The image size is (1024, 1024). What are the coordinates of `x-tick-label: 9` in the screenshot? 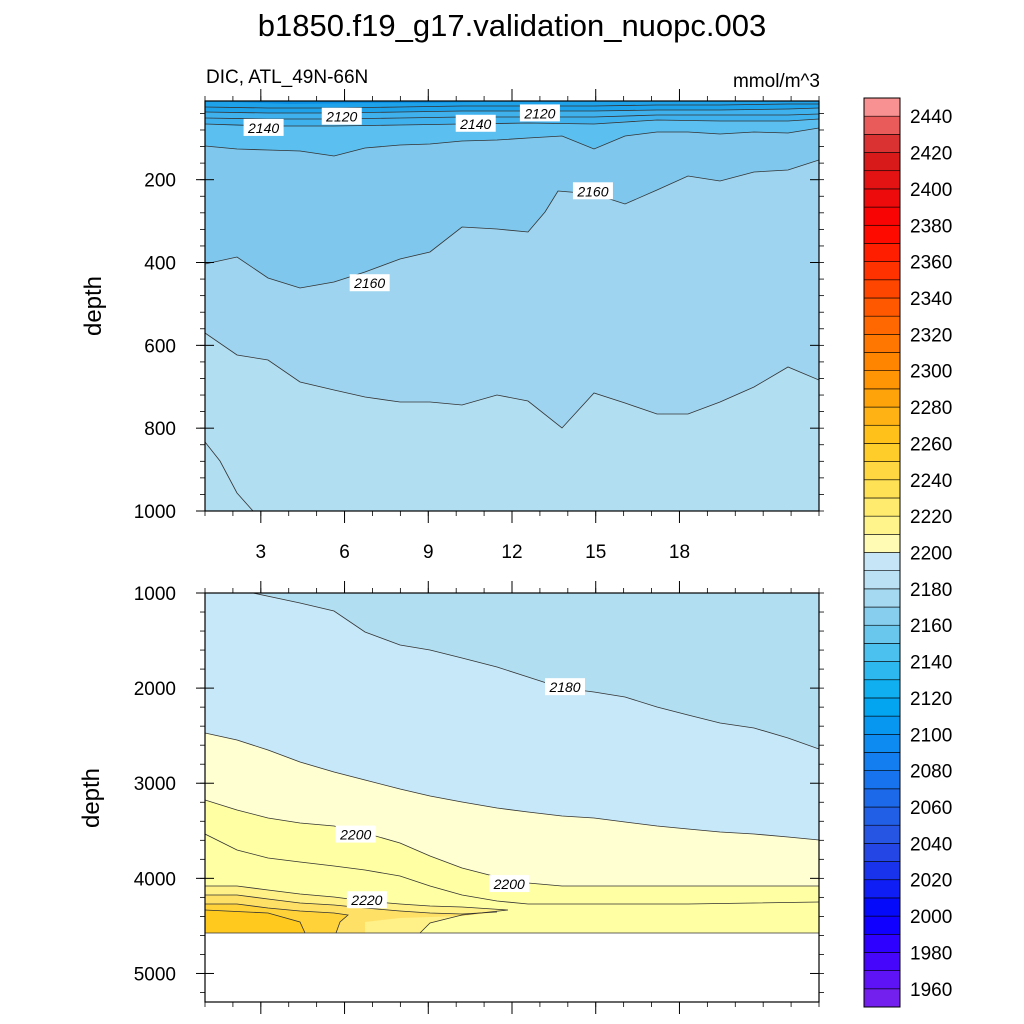 It's located at (428, 552).